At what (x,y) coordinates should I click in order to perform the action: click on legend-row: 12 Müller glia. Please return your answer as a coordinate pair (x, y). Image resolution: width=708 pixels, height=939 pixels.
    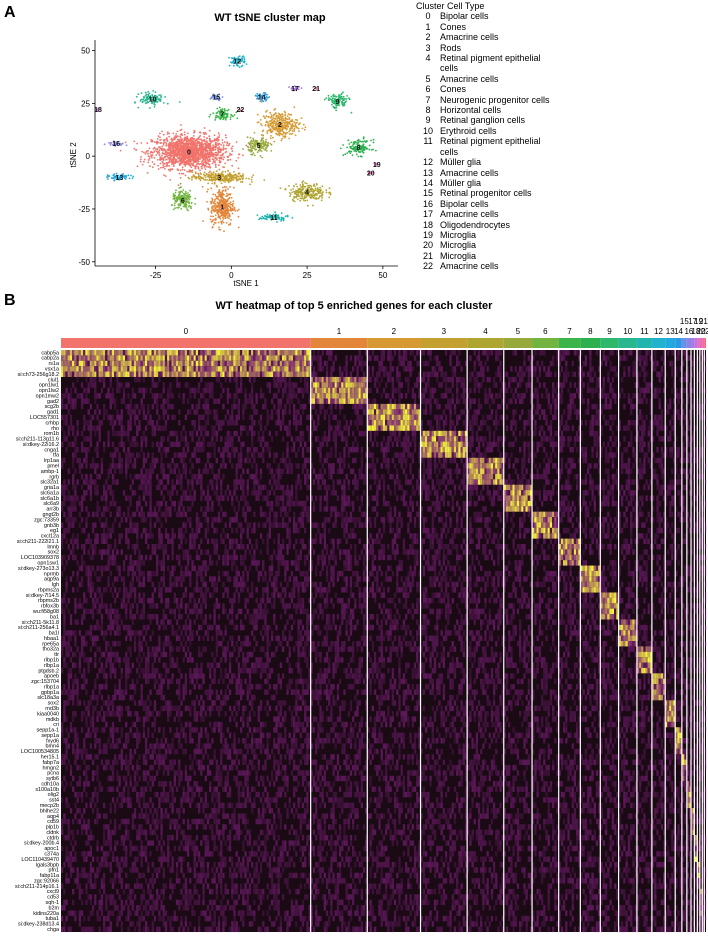
    Looking at the image, I should click on (488, 162).